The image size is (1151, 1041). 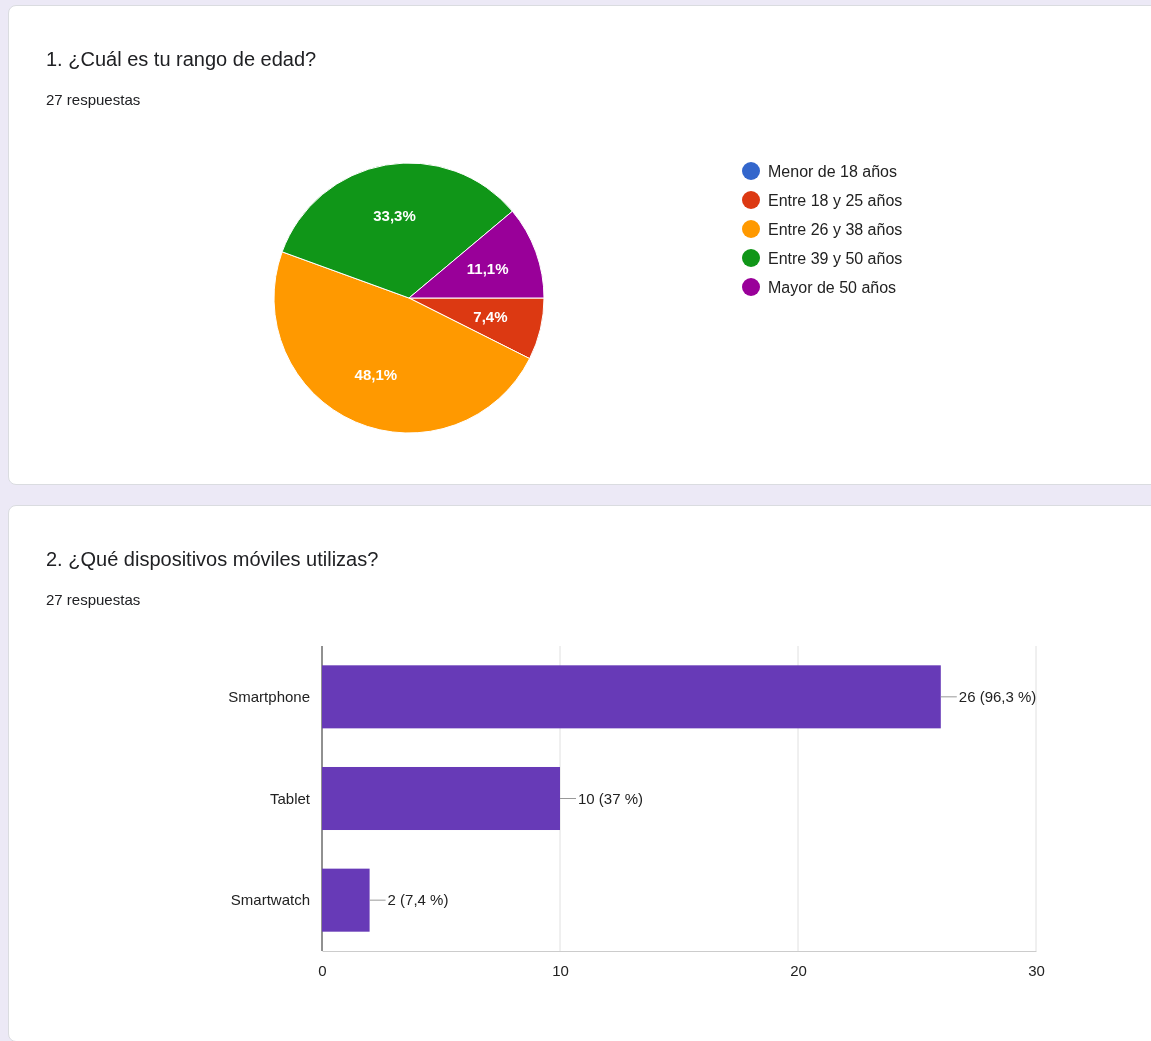 What do you see at coordinates (394, 215) in the screenshot?
I see `data-label: 33,3%` at bounding box center [394, 215].